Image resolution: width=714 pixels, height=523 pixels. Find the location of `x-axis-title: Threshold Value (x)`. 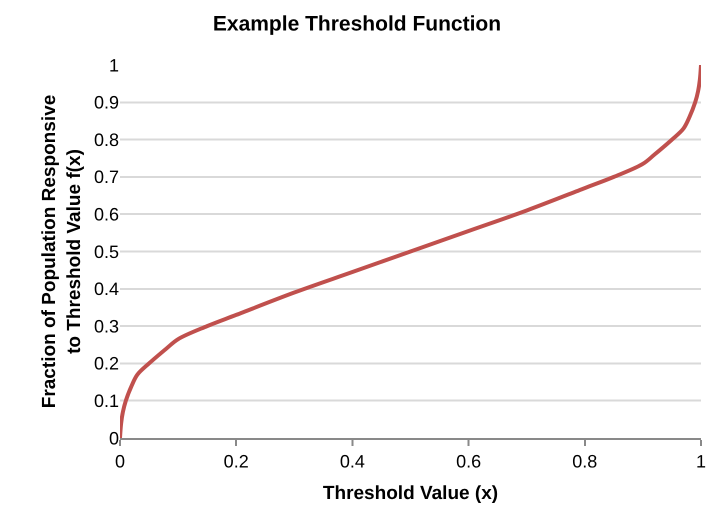

x-axis-title: Threshold Value (x) is located at coordinates (410, 493).